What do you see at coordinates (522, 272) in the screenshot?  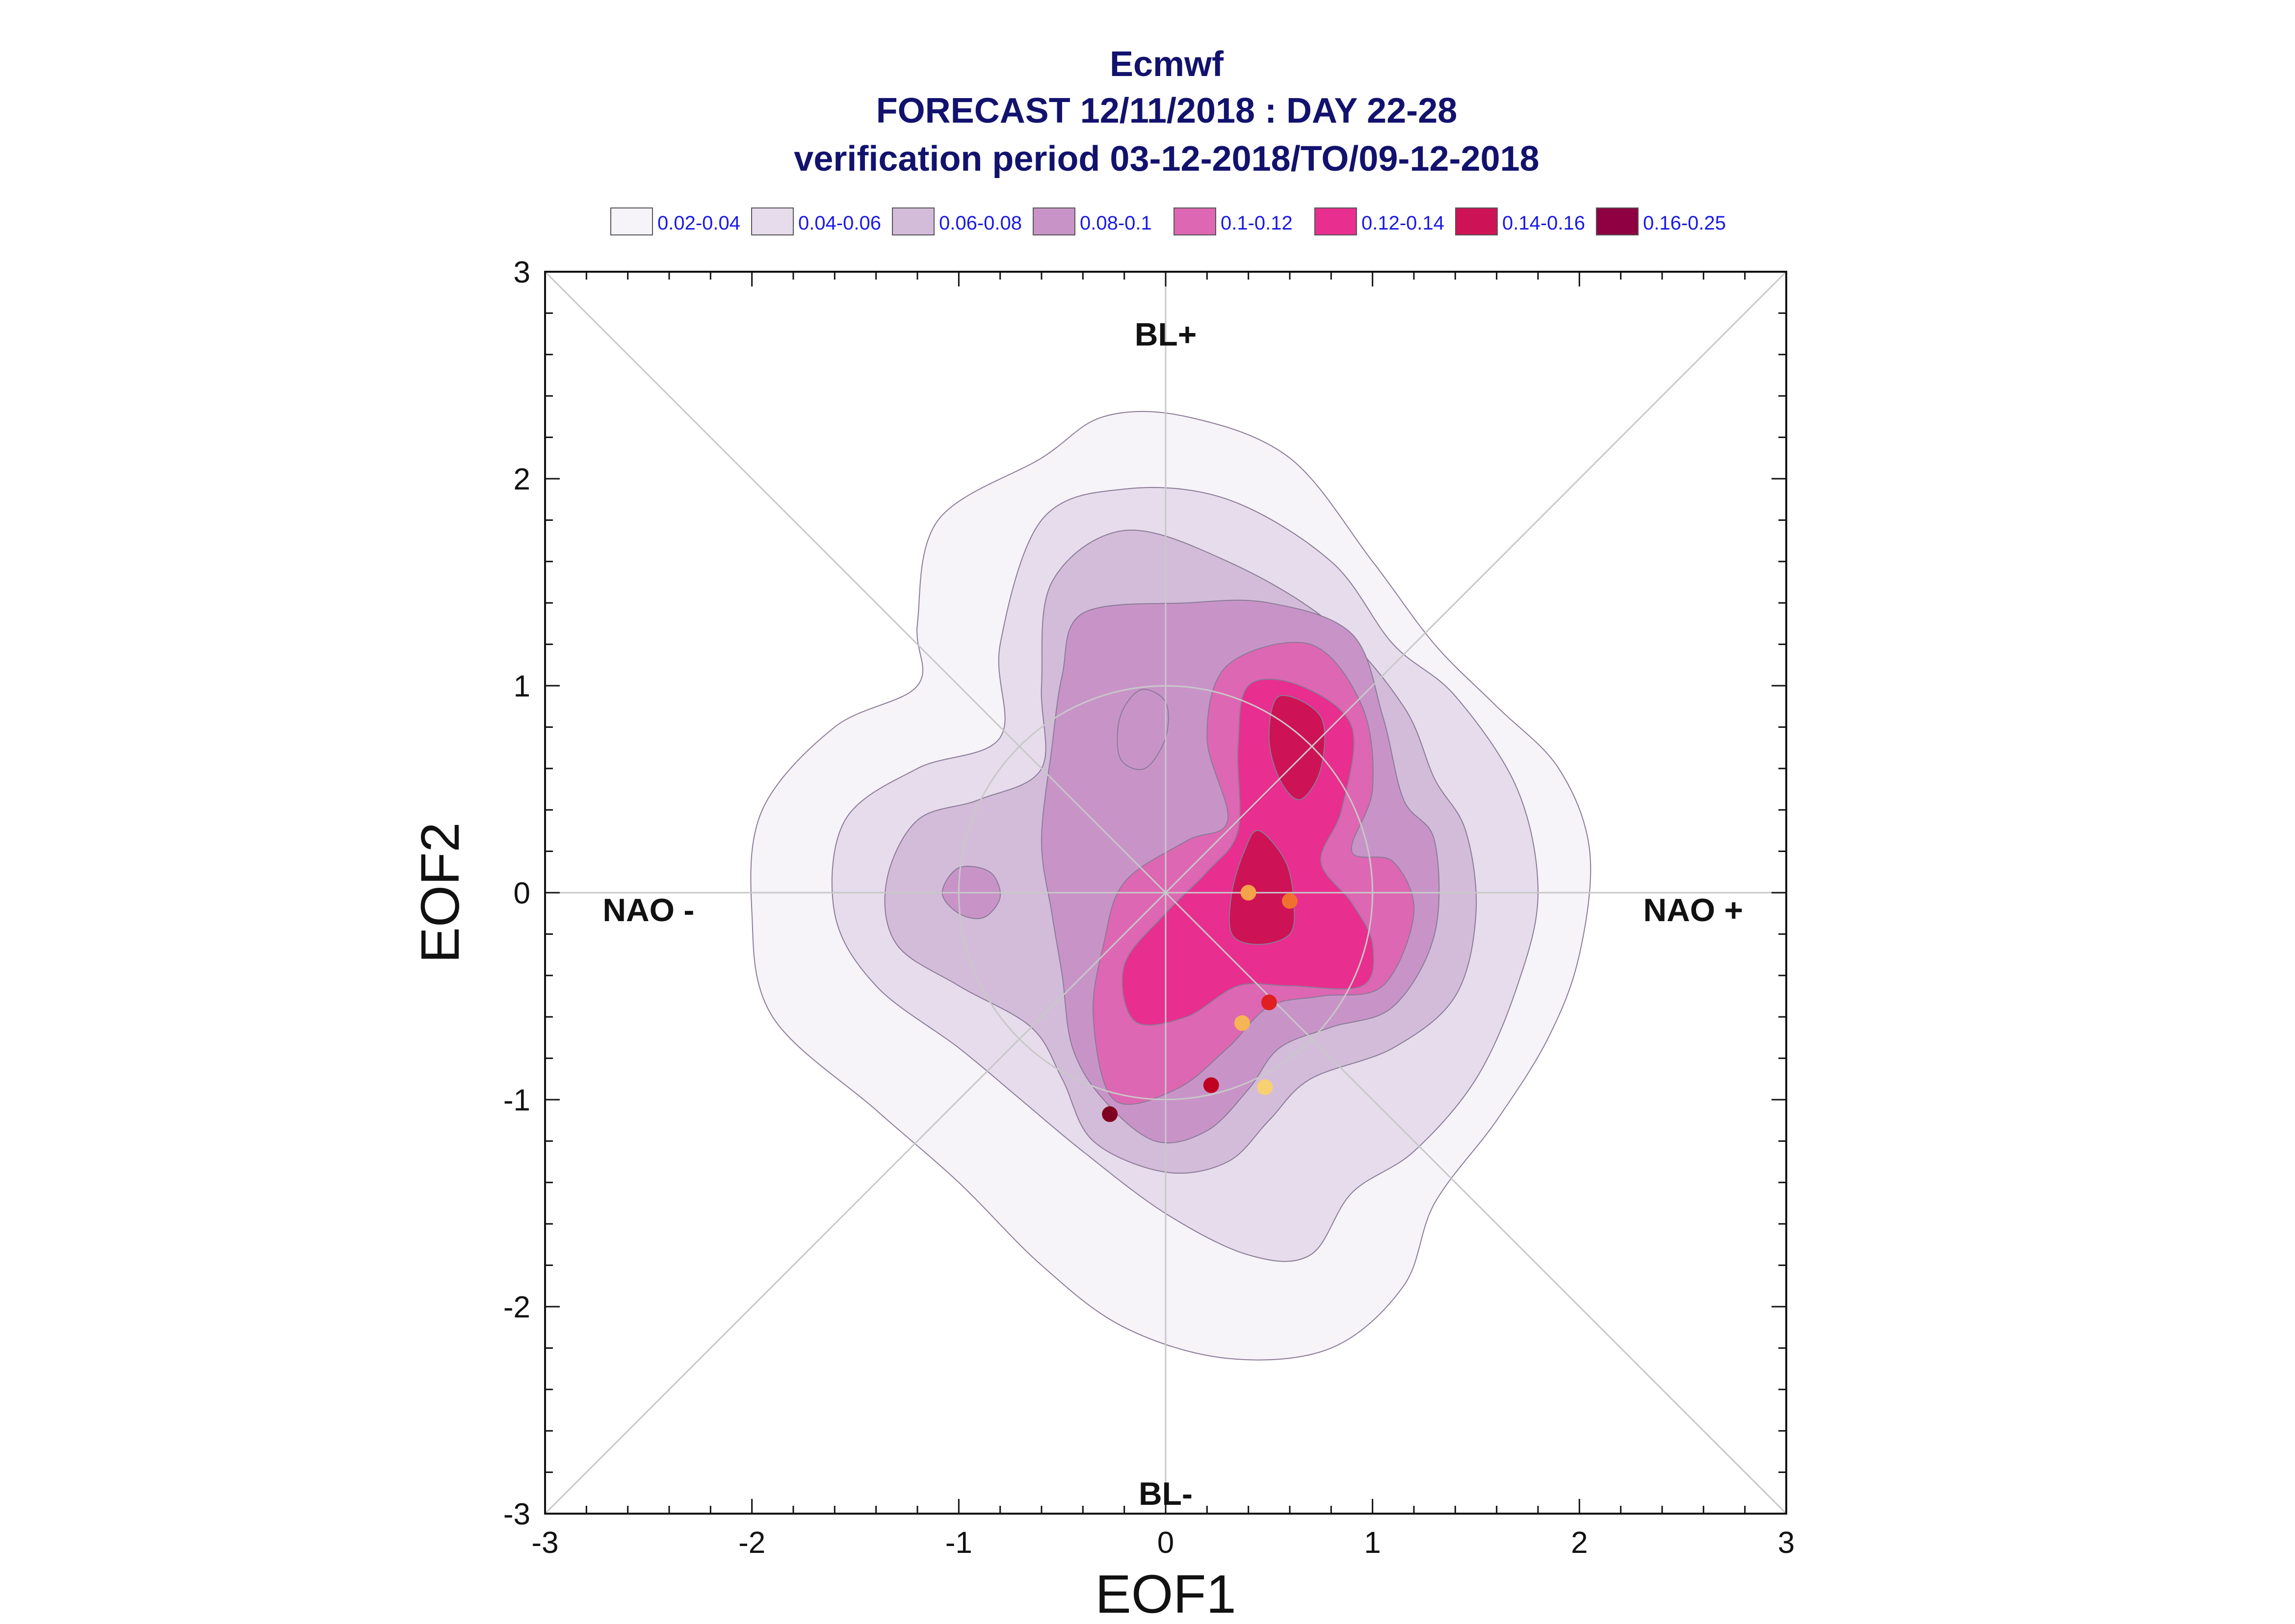 I see `y-tick-label: 3` at bounding box center [522, 272].